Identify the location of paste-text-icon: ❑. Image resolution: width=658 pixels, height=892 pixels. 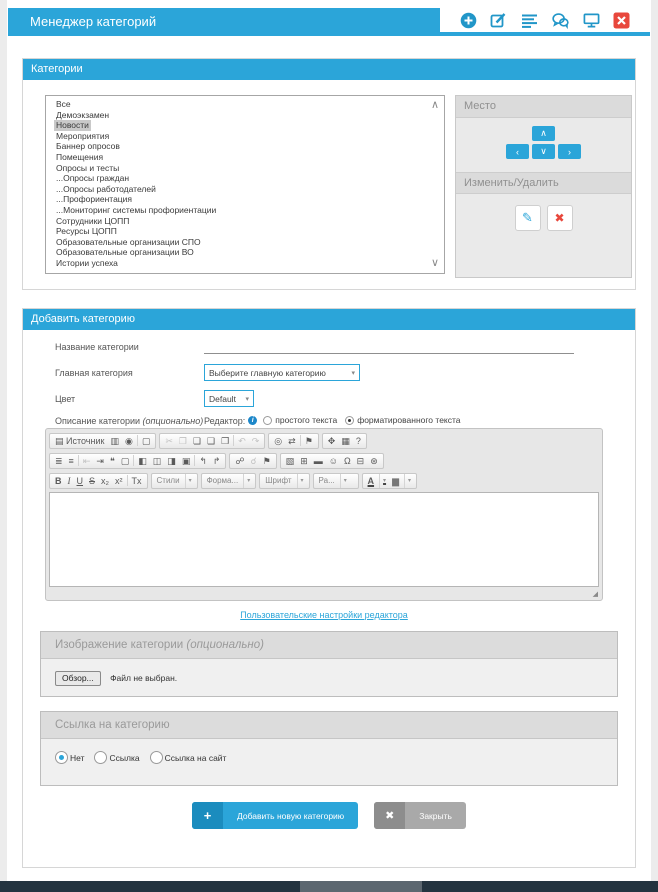
(211, 440).